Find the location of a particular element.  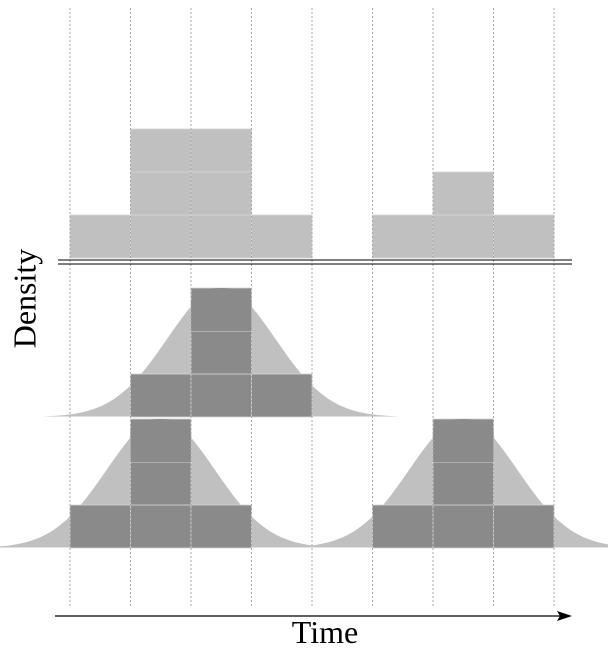

y-axis-label: Density is located at coordinates (24, 298).